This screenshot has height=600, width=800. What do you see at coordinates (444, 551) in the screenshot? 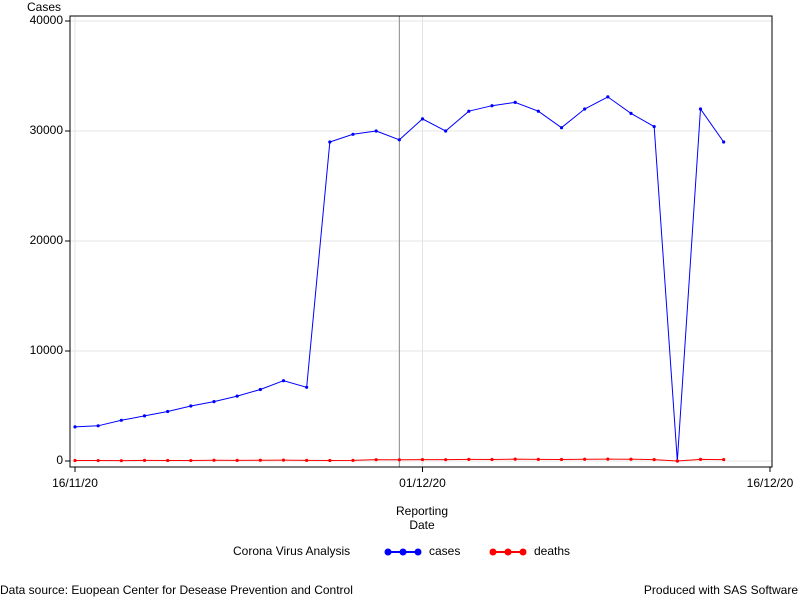
I see `legend-label: cases` at bounding box center [444, 551].